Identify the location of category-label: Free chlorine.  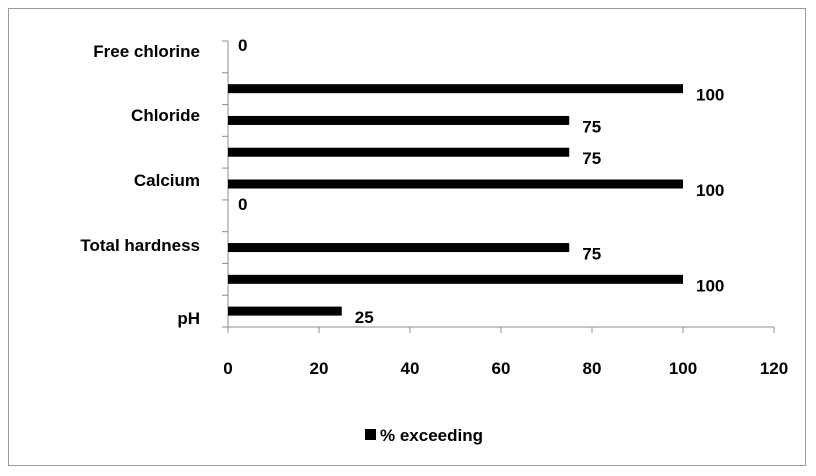
(146, 51).